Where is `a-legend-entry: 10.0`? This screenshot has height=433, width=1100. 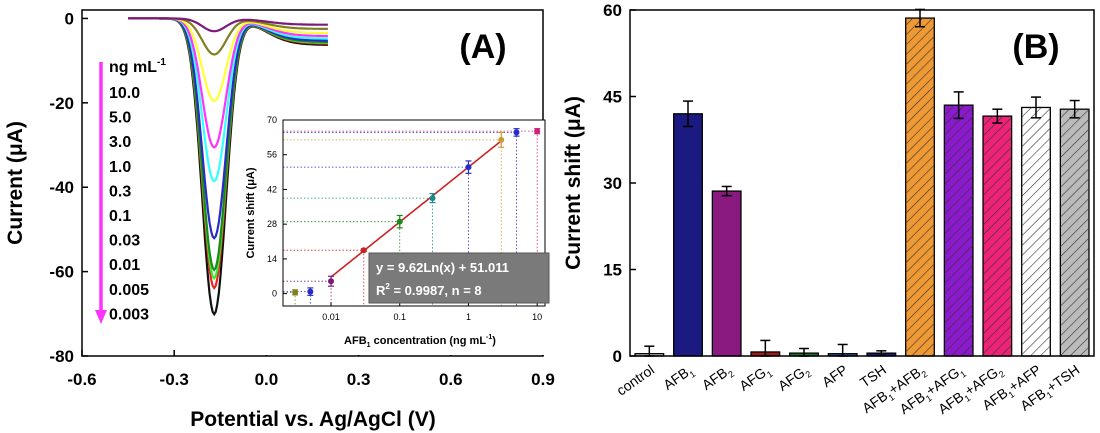 a-legend-entry: 10.0 is located at coordinates (124, 93).